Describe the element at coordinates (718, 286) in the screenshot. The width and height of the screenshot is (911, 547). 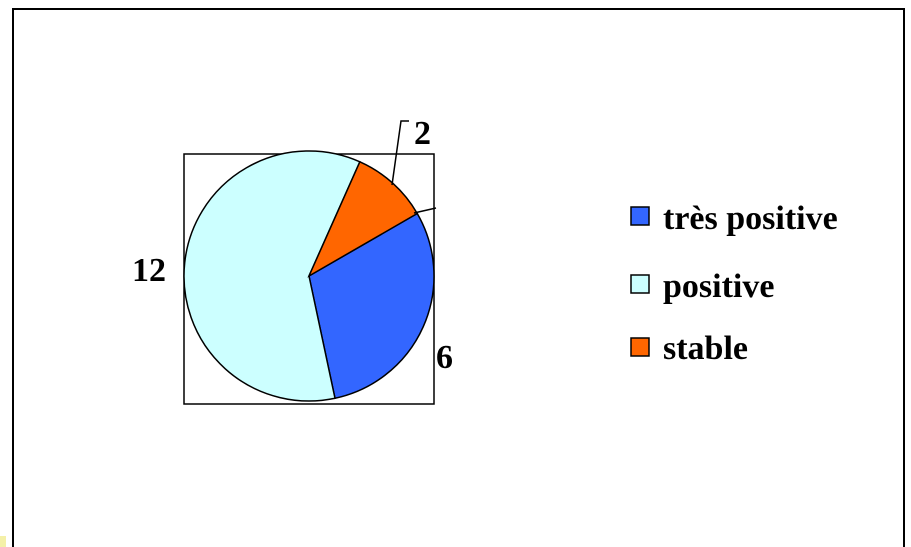
I see `legend-label-positive: positive` at that location.